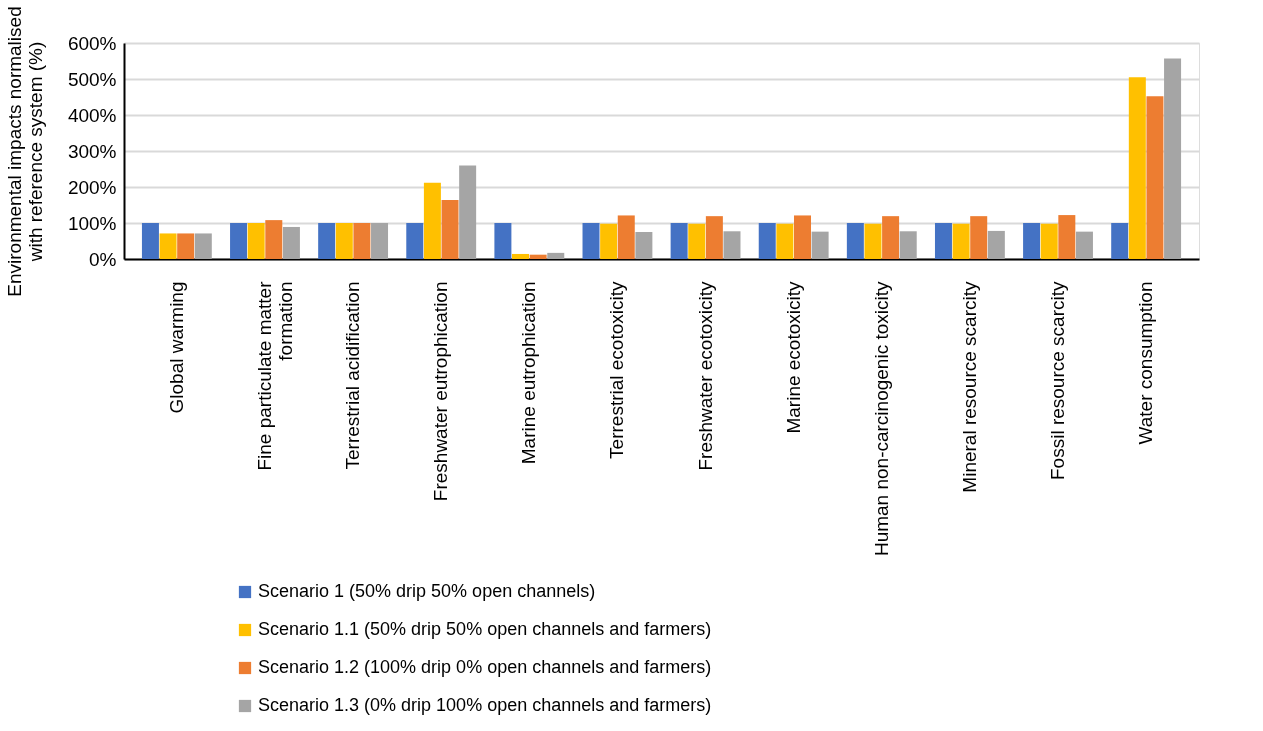 The width and height of the screenshot is (1263, 731). Describe the element at coordinates (92, 43) in the screenshot. I see `y-tick-label: 600%` at that location.